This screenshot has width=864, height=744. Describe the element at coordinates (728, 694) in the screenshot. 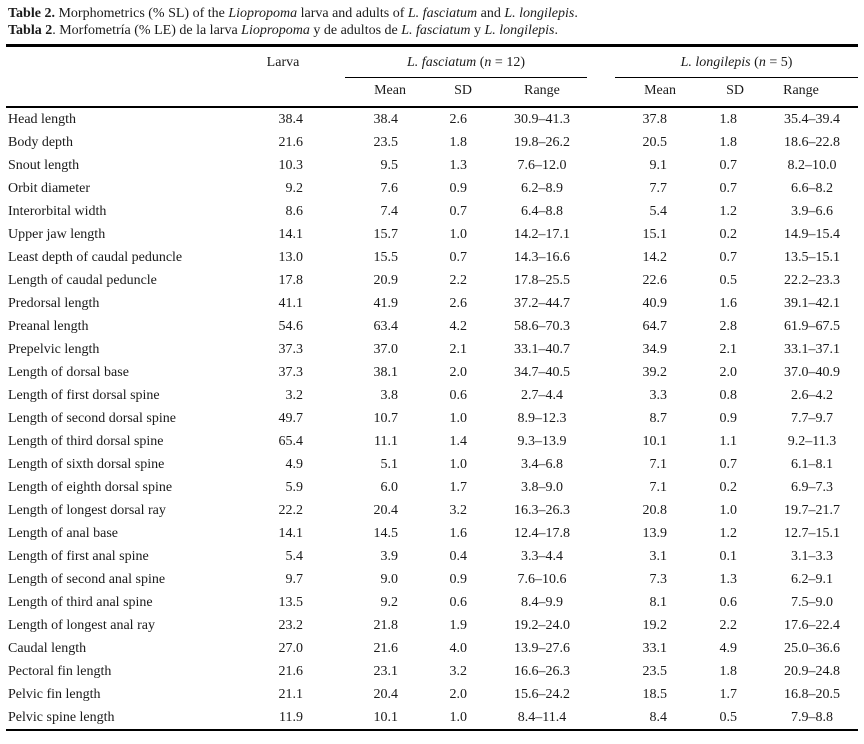

I see `cell-l_sd: 1.7` at that location.